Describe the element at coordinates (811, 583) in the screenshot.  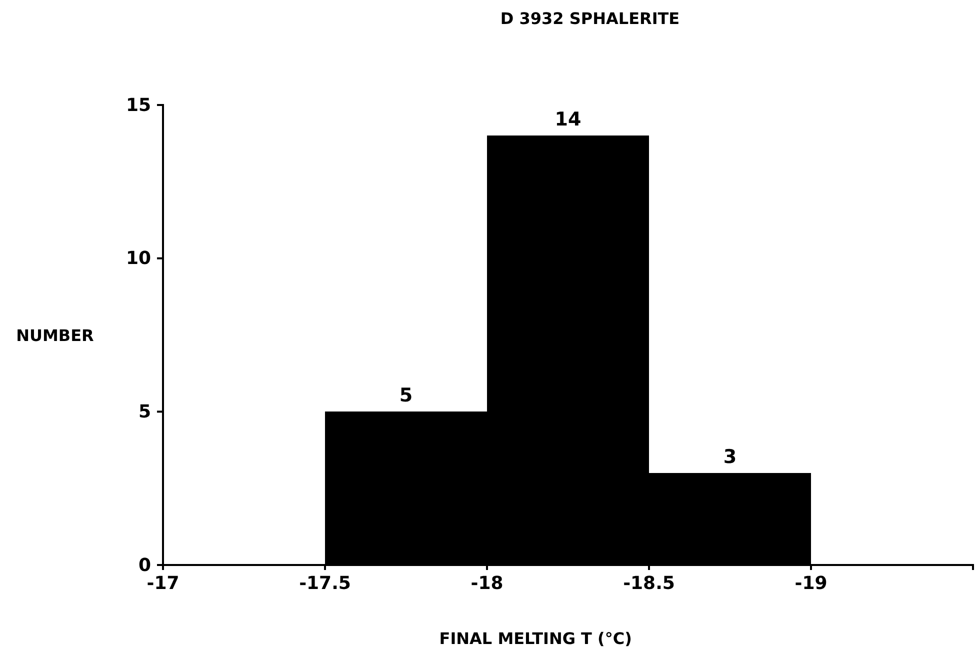
I see `x-tick-label: -19` at that location.